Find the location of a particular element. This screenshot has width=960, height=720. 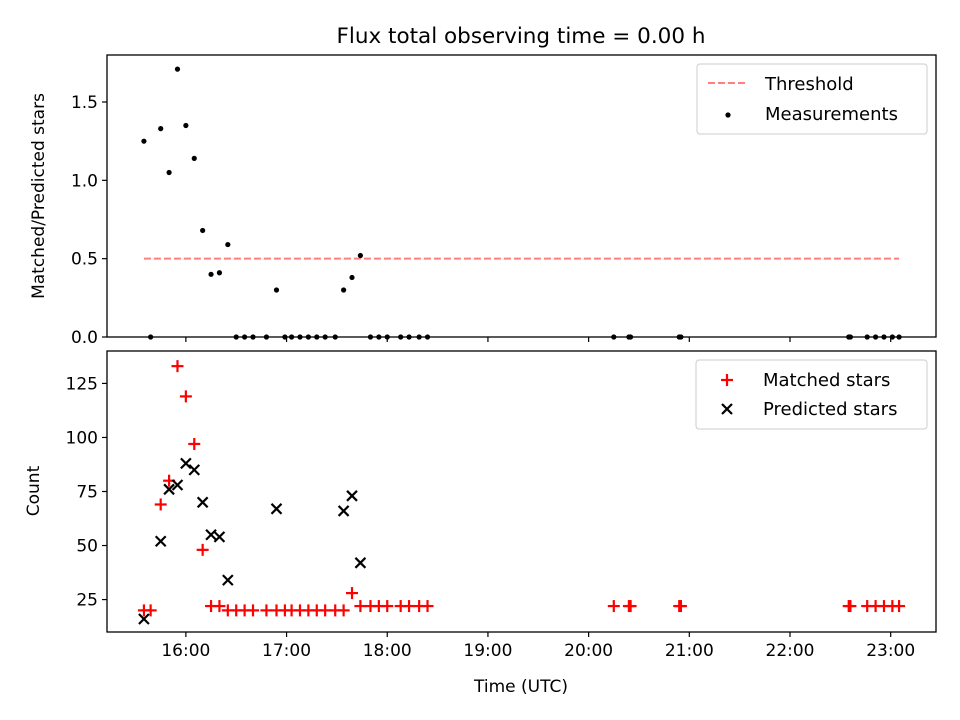

y-tick-label: 1.0 is located at coordinates (84, 181).